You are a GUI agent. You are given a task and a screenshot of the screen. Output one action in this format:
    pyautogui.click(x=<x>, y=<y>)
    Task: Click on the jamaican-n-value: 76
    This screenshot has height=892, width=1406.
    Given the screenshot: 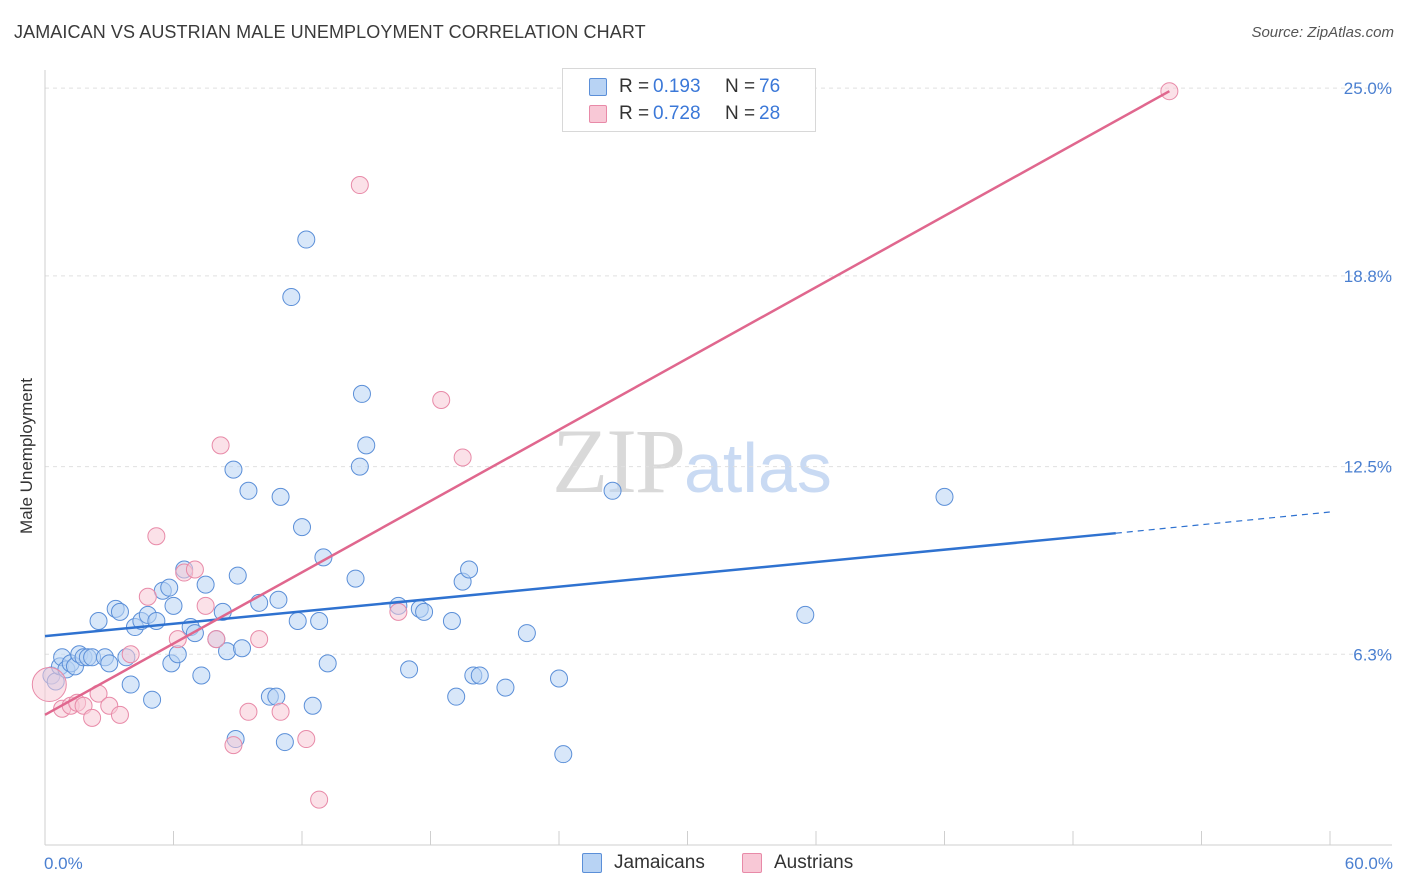 What is the action you would take?
    pyautogui.click(x=770, y=86)
    